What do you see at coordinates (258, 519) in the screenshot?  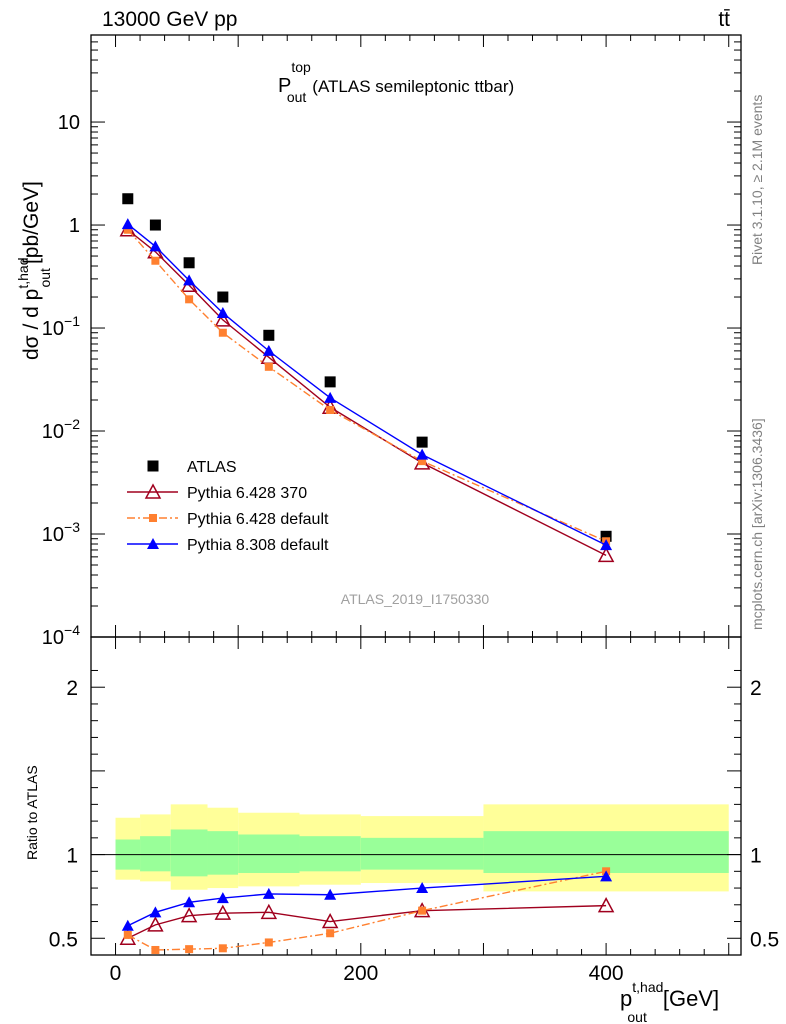 I see `legend-label-py6_default: Pythia 6.428 default` at bounding box center [258, 519].